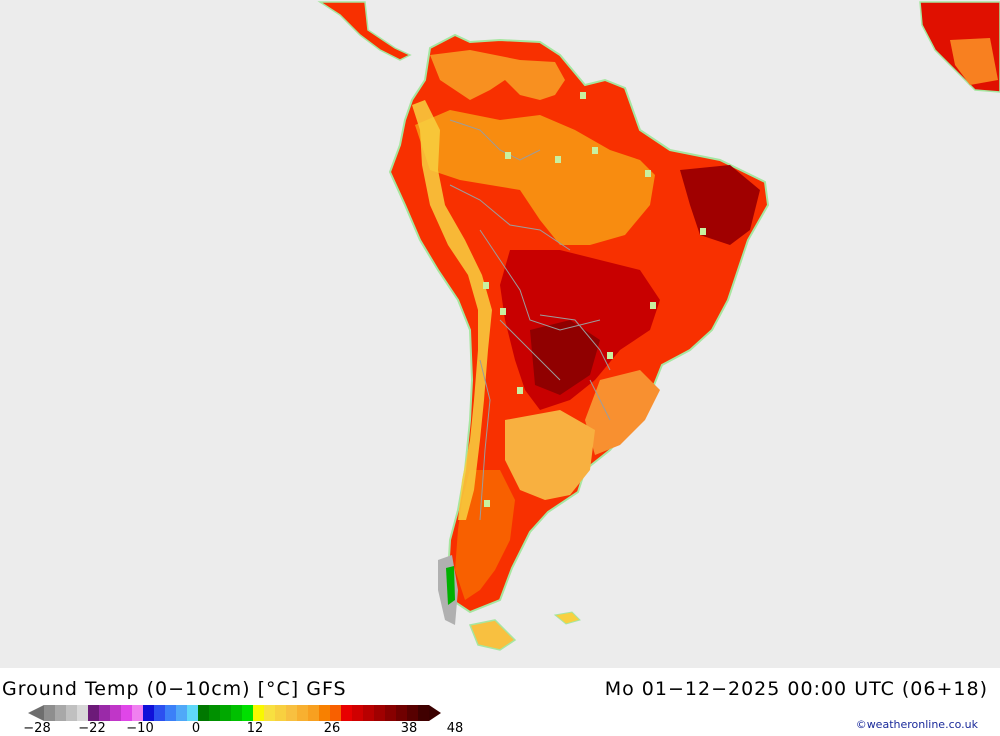  Describe the element at coordinates (452, 310) in the screenshot. I see `andes-ridge` at that location.